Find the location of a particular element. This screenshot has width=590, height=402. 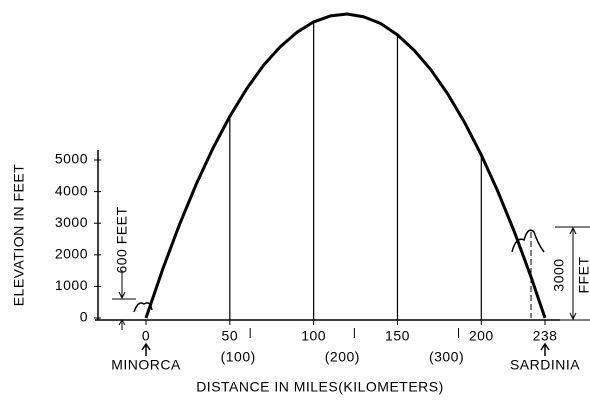

place-label: MINORCA is located at coordinates (146, 365).